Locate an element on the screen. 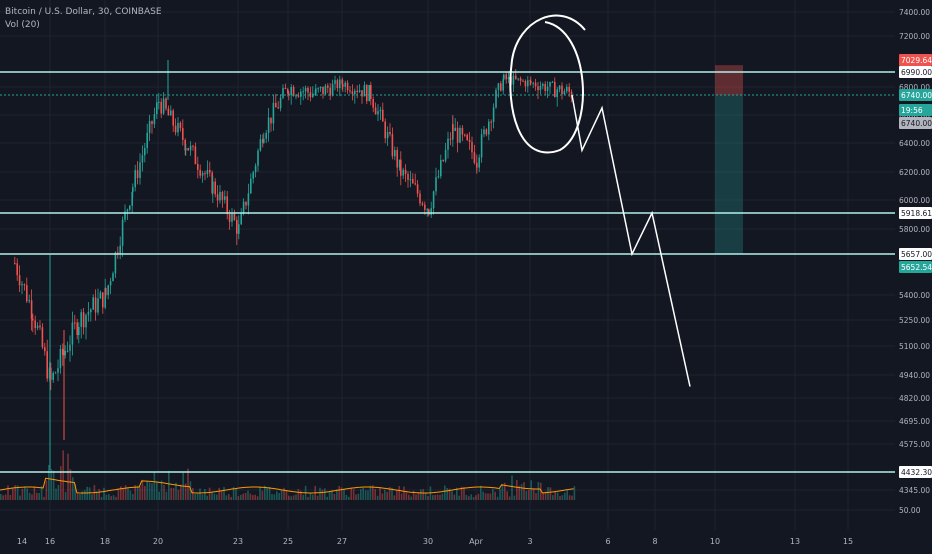  time-axis-bg is located at coordinates (466, 540).